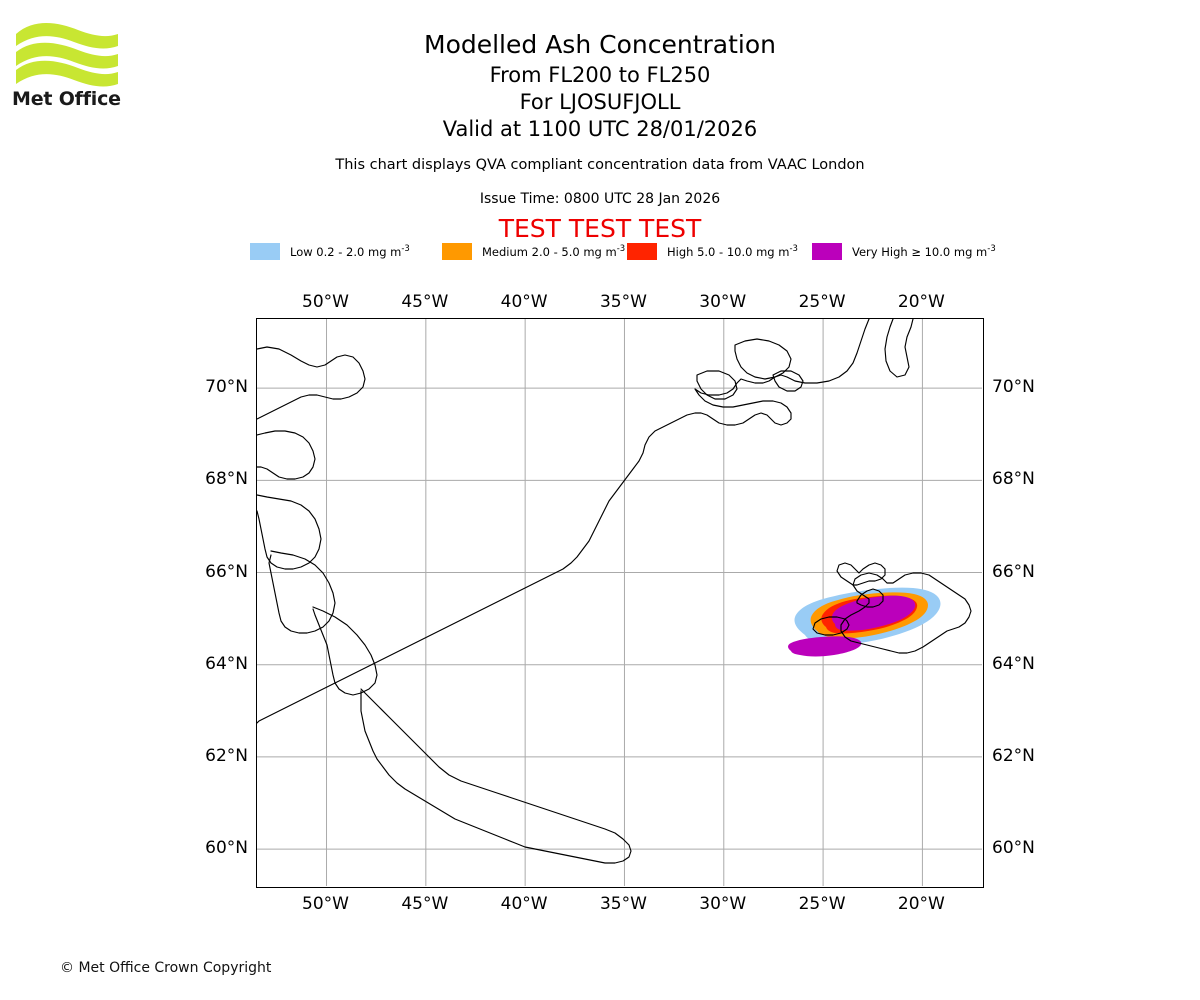 The image size is (1200, 1000). I want to click on legend-medium-swatch, so click(457, 251).